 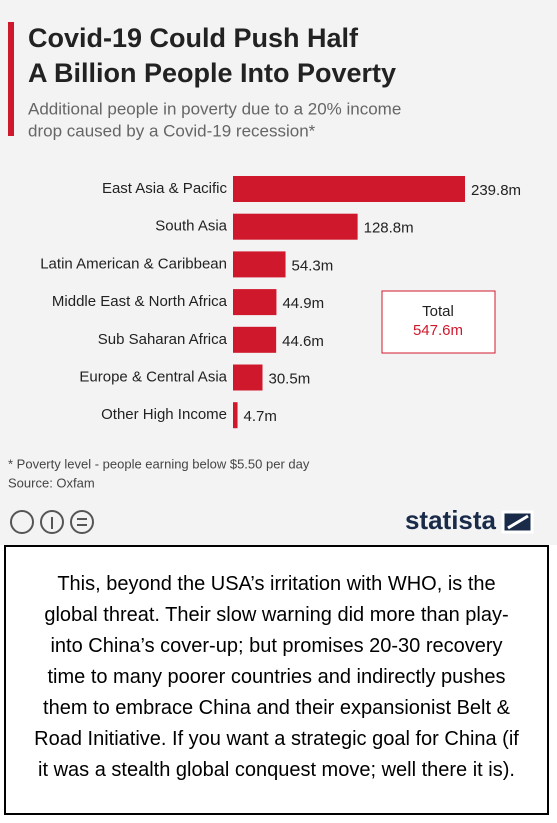 What do you see at coordinates (313, 265) in the screenshot?
I see `value-label: 54.3m` at bounding box center [313, 265].